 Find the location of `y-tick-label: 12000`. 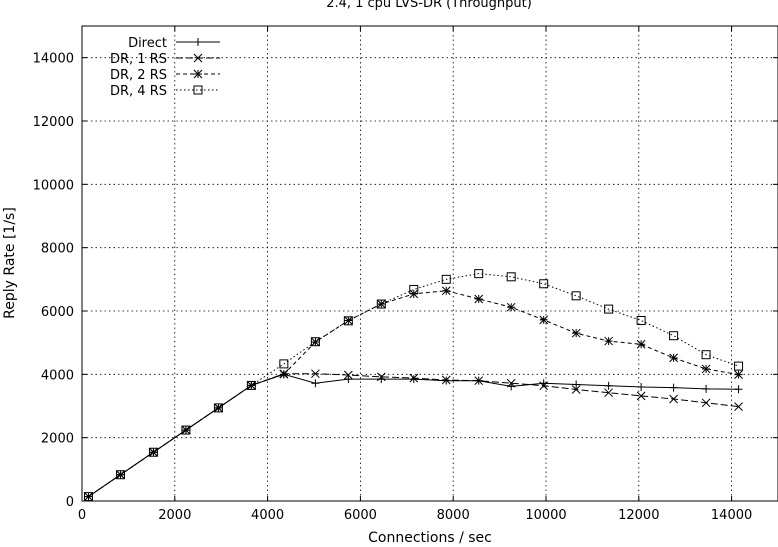

y-tick-label: 12000 is located at coordinates (53, 122).